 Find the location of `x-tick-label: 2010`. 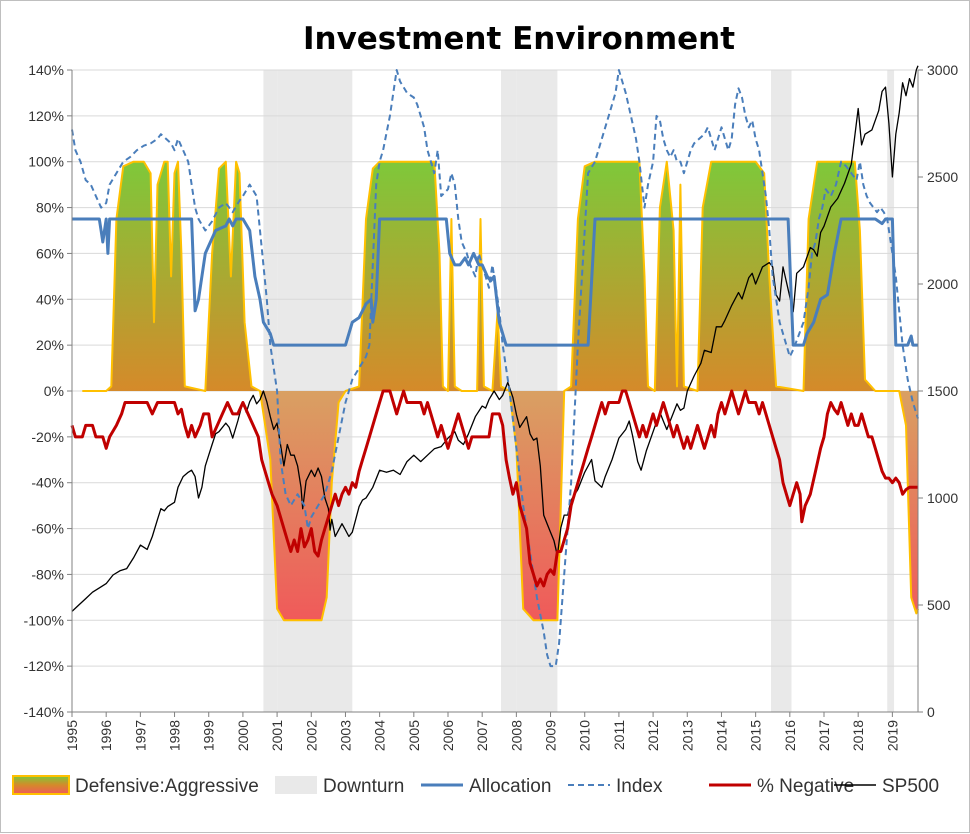

x-tick-label: 2010 is located at coordinates (585, 735).